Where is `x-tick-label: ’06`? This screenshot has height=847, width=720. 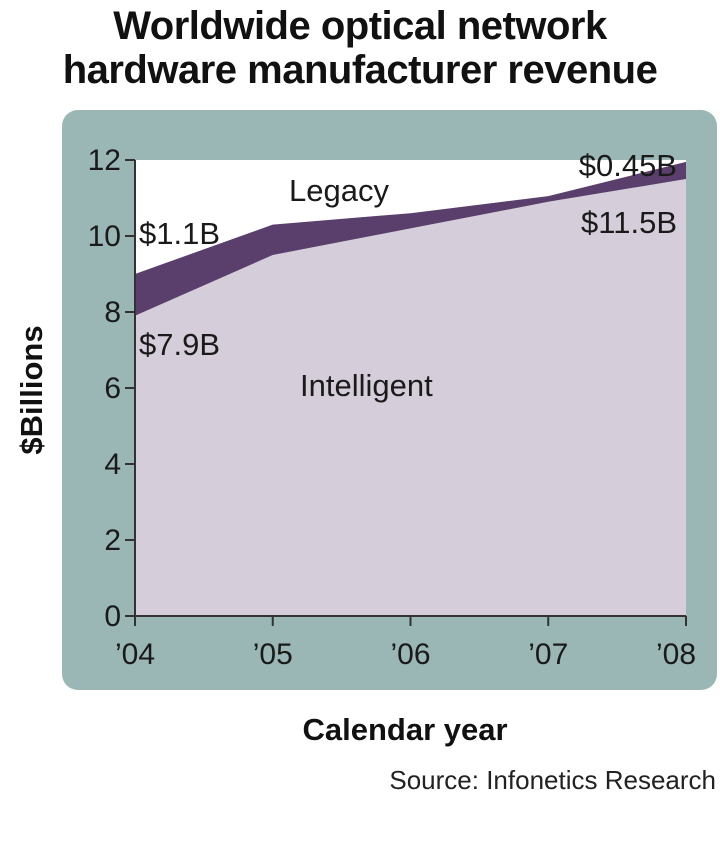 x-tick-label: ’06 is located at coordinates (410, 654).